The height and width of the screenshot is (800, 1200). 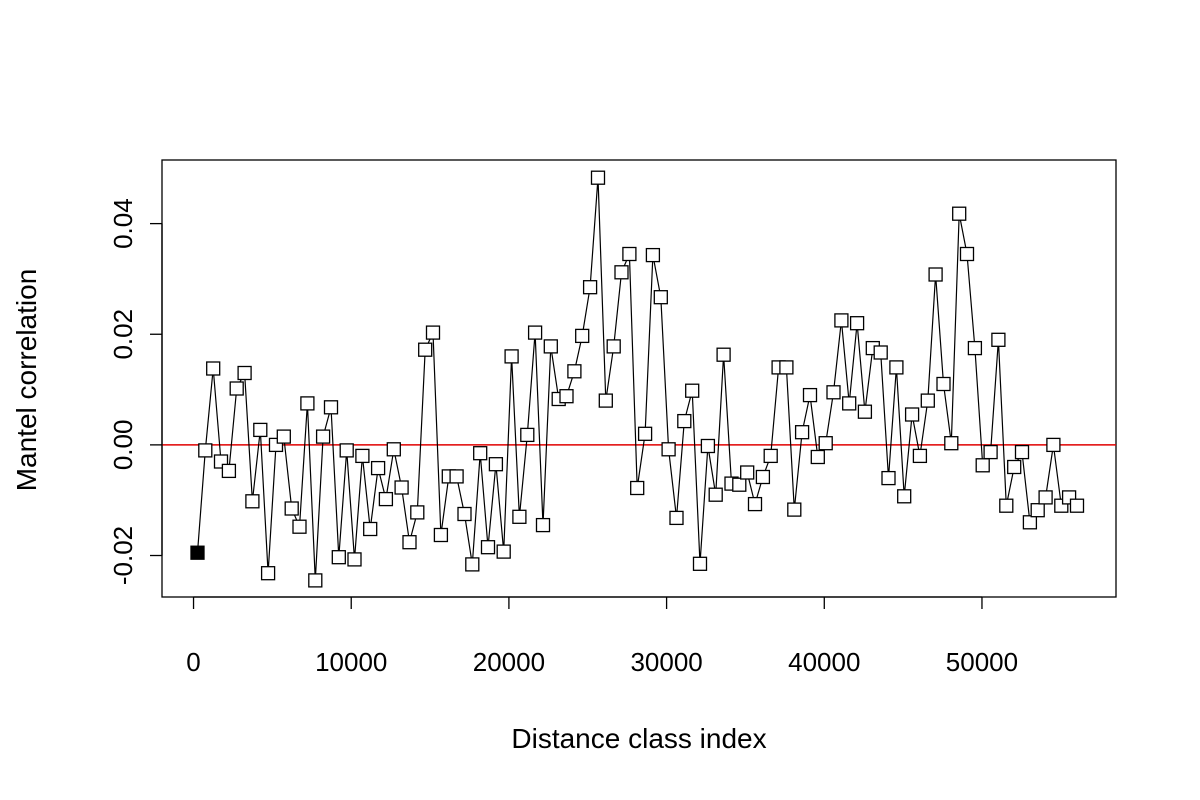 What do you see at coordinates (123, 445) in the screenshot?
I see `y-tick-label: 0.00` at bounding box center [123, 445].